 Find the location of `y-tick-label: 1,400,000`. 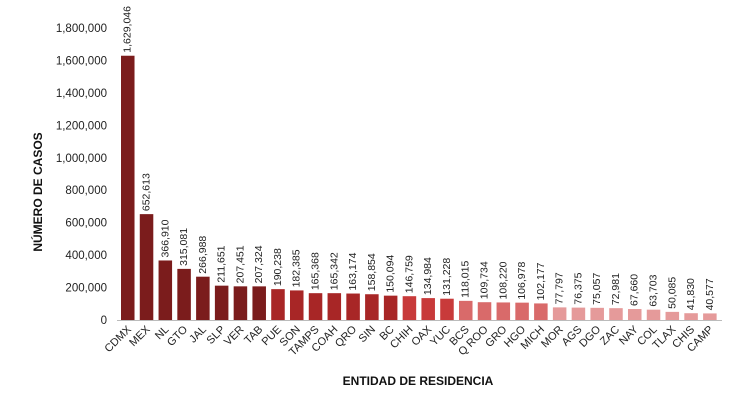

y-tick-label: 1,400,000 is located at coordinates (81, 94).